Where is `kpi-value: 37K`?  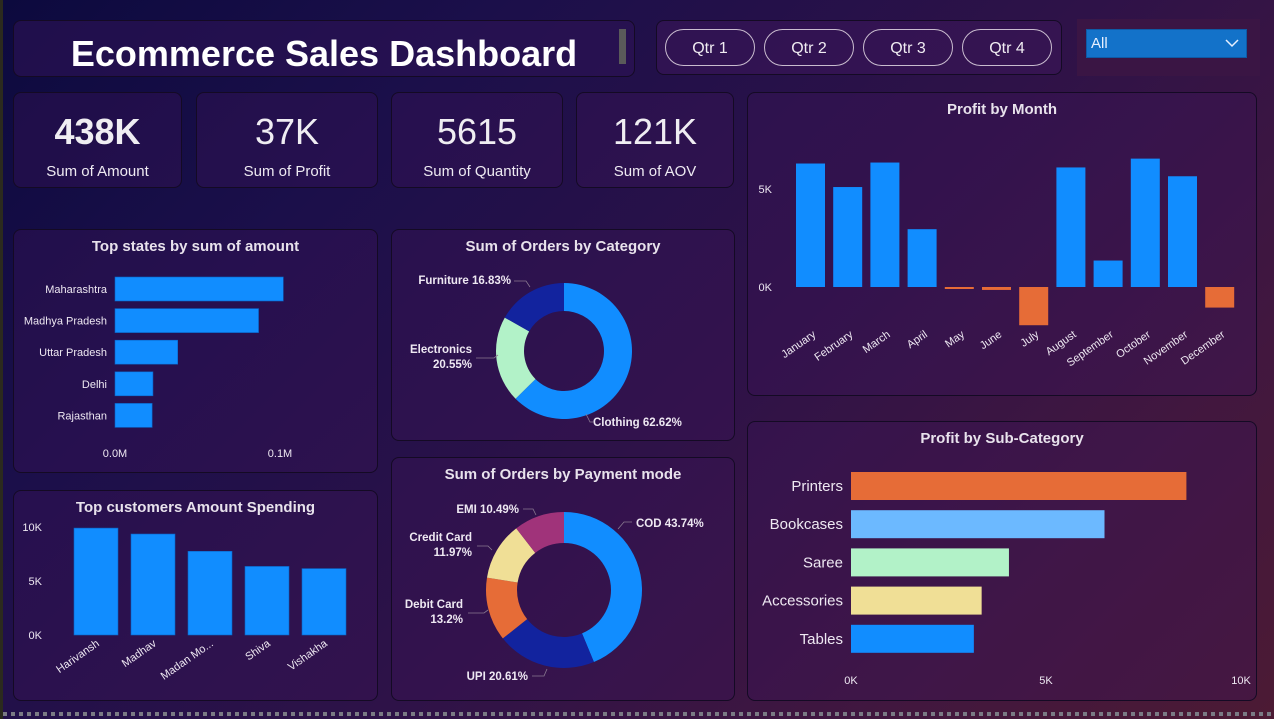 kpi-value: 37K is located at coordinates (287, 131).